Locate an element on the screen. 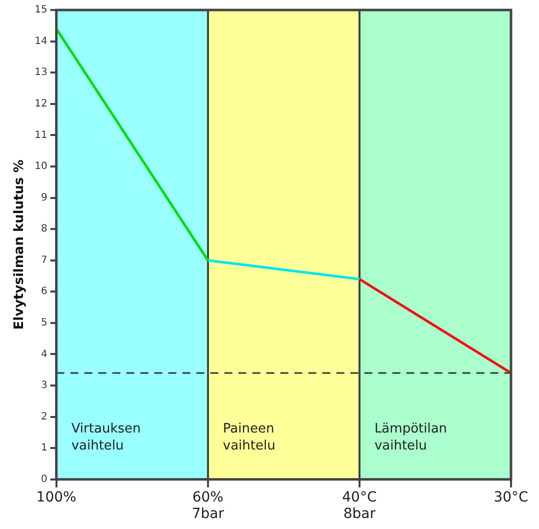 The height and width of the screenshot is (529, 539). x-tick-label: 30°C is located at coordinates (511, 497).